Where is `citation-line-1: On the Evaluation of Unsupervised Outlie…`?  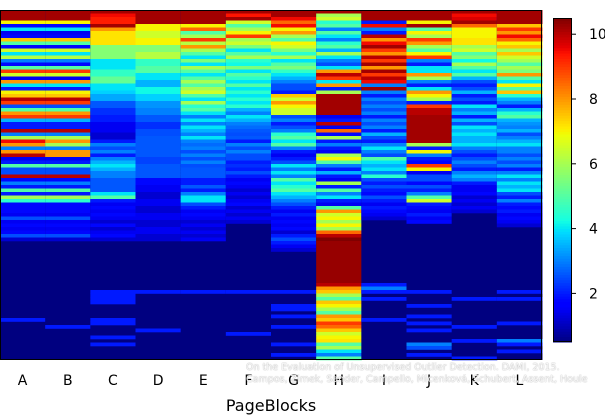 citation-line-1: On the Evaluation of Unsupervised Outlie… is located at coordinates (403, 367).